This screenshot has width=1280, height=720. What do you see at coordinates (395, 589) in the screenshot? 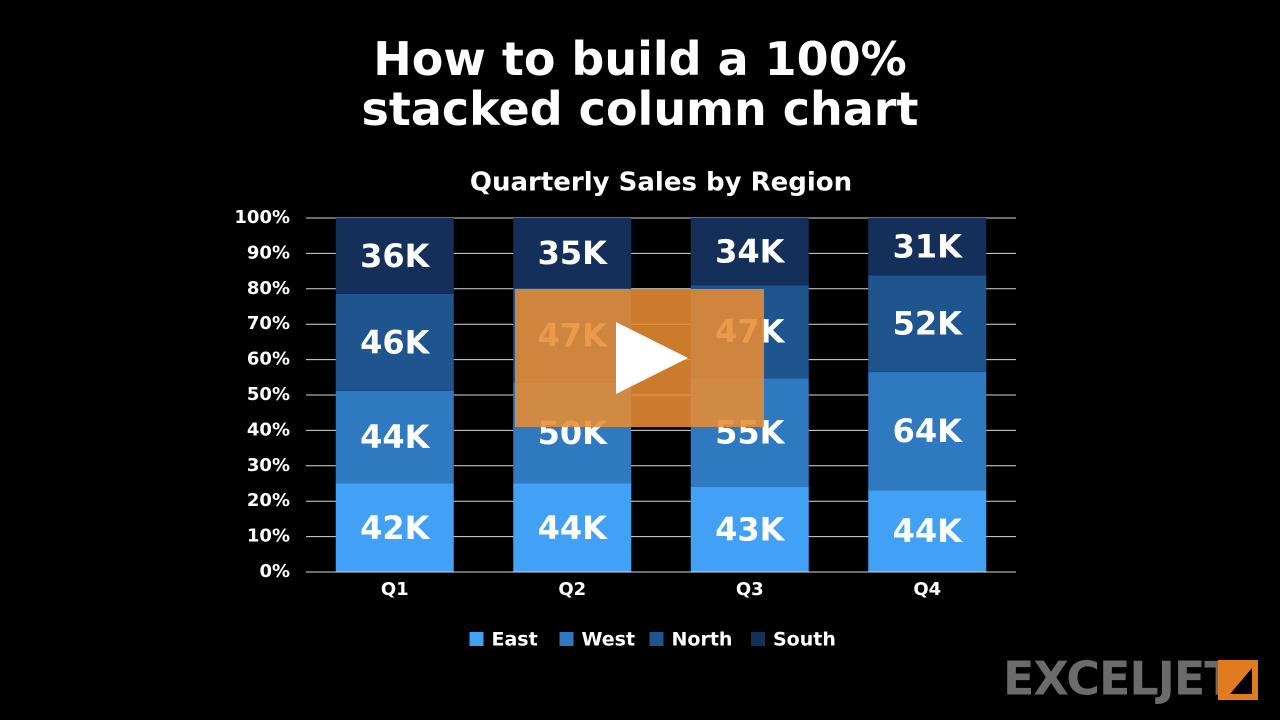
I see `x-tick-label: Q1` at bounding box center [395, 589].